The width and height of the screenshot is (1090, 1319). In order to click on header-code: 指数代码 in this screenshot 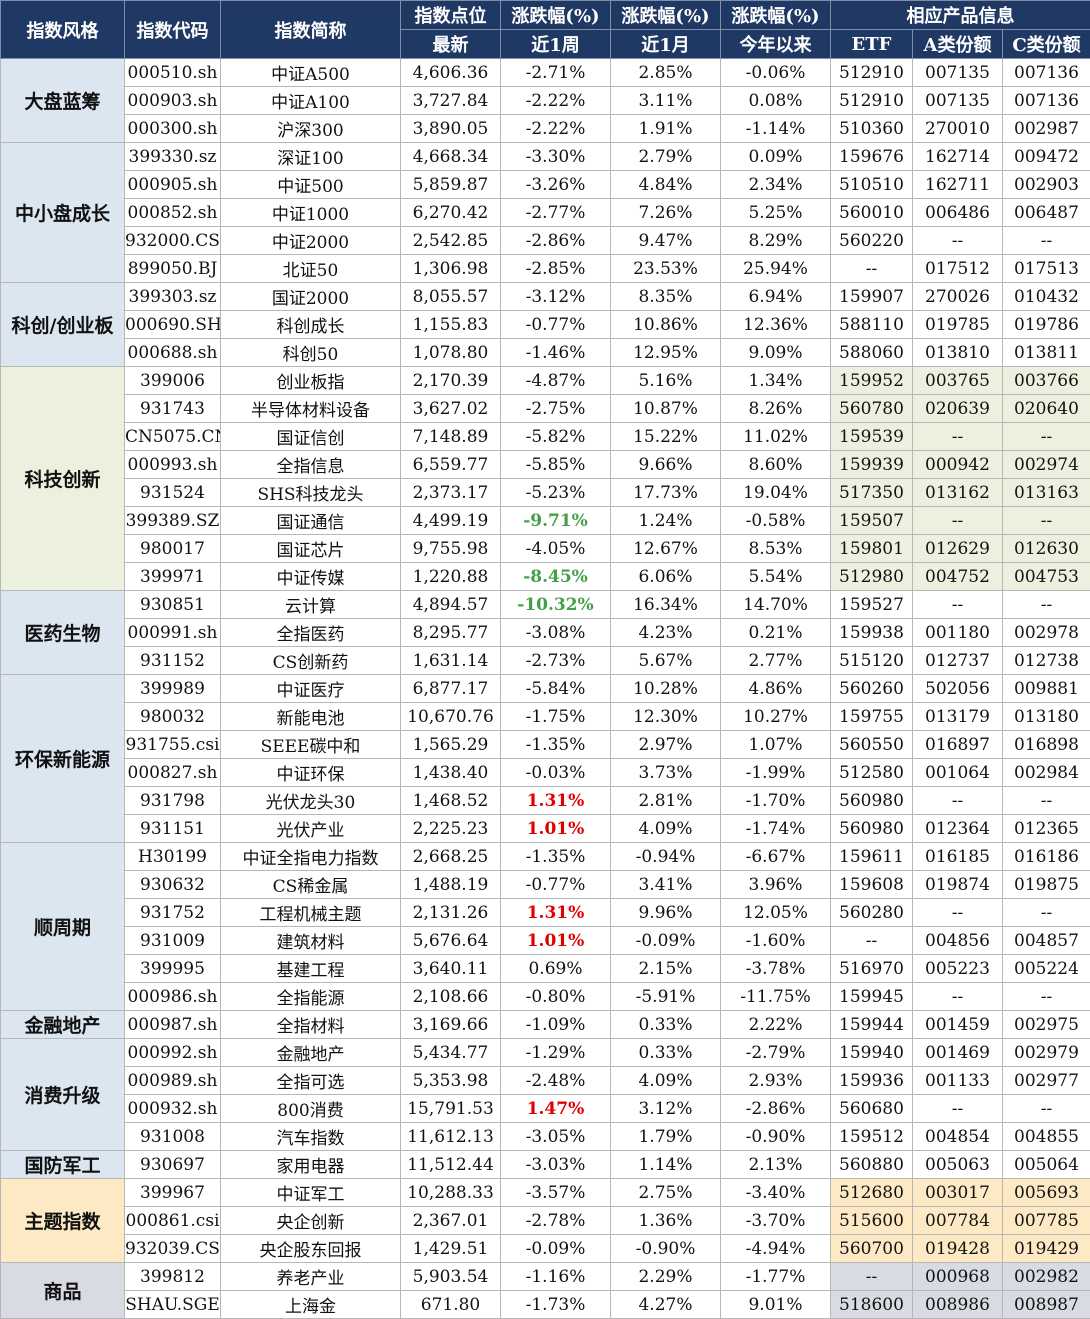, I will do `click(173, 30)`.